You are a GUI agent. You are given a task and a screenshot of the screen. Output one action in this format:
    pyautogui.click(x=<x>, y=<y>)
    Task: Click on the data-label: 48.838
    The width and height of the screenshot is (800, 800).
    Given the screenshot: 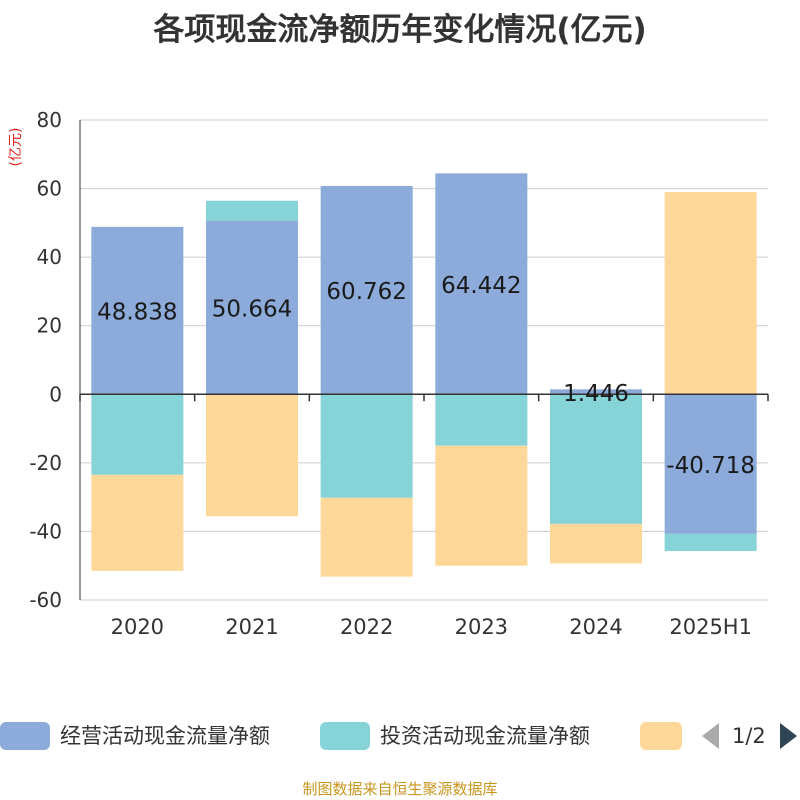 What is the action you would take?
    pyautogui.click(x=137, y=313)
    